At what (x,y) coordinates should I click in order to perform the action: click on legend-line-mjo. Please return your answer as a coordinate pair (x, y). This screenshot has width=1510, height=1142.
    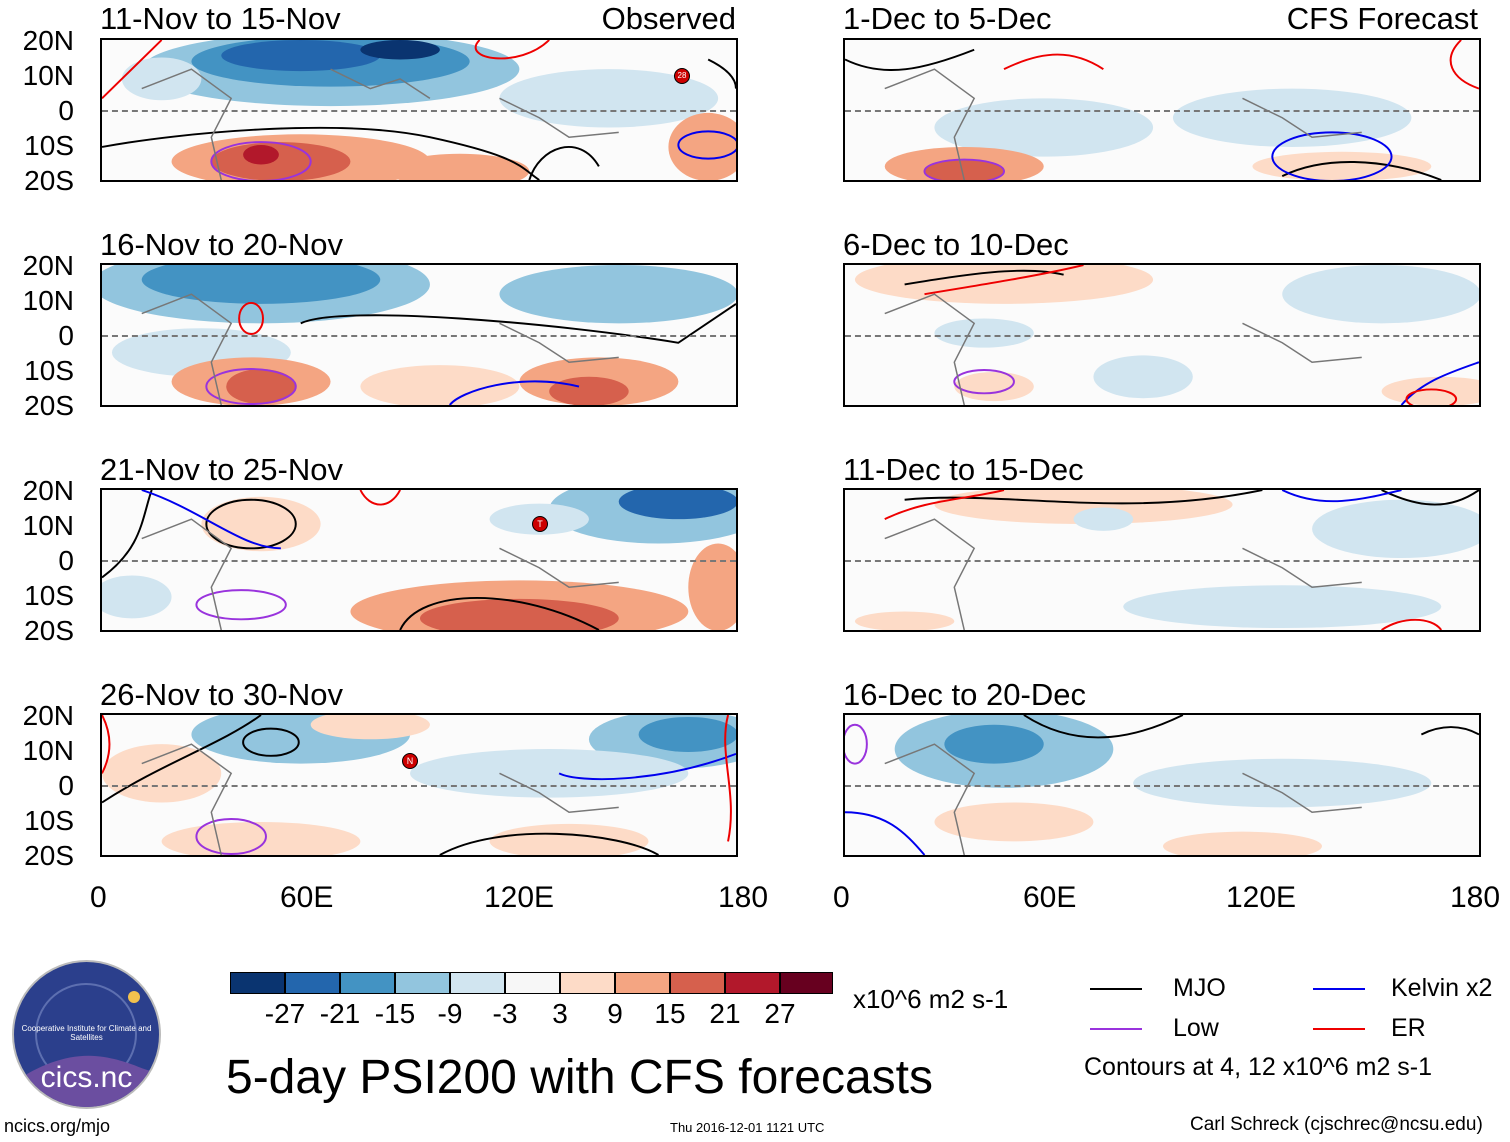
    Looking at the image, I should click on (1116, 989).